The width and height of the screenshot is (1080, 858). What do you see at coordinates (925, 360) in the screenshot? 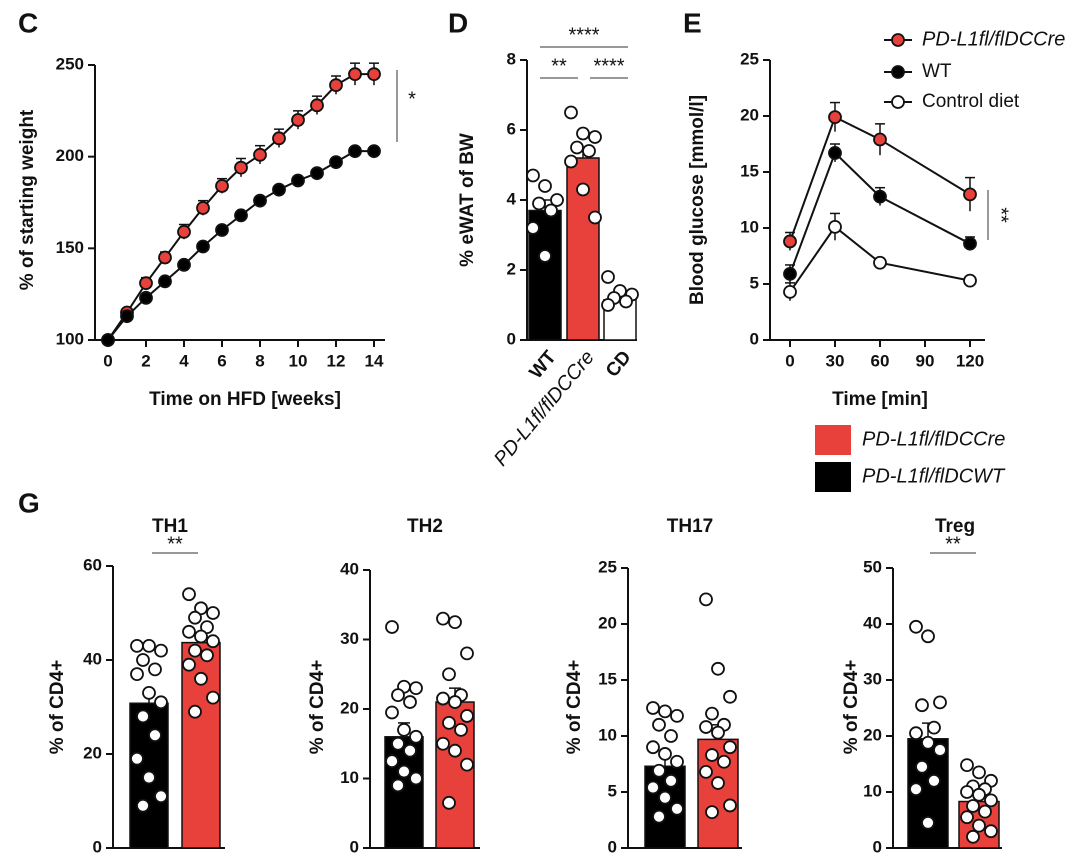
I see `x-tick-label: 90` at bounding box center [925, 360].